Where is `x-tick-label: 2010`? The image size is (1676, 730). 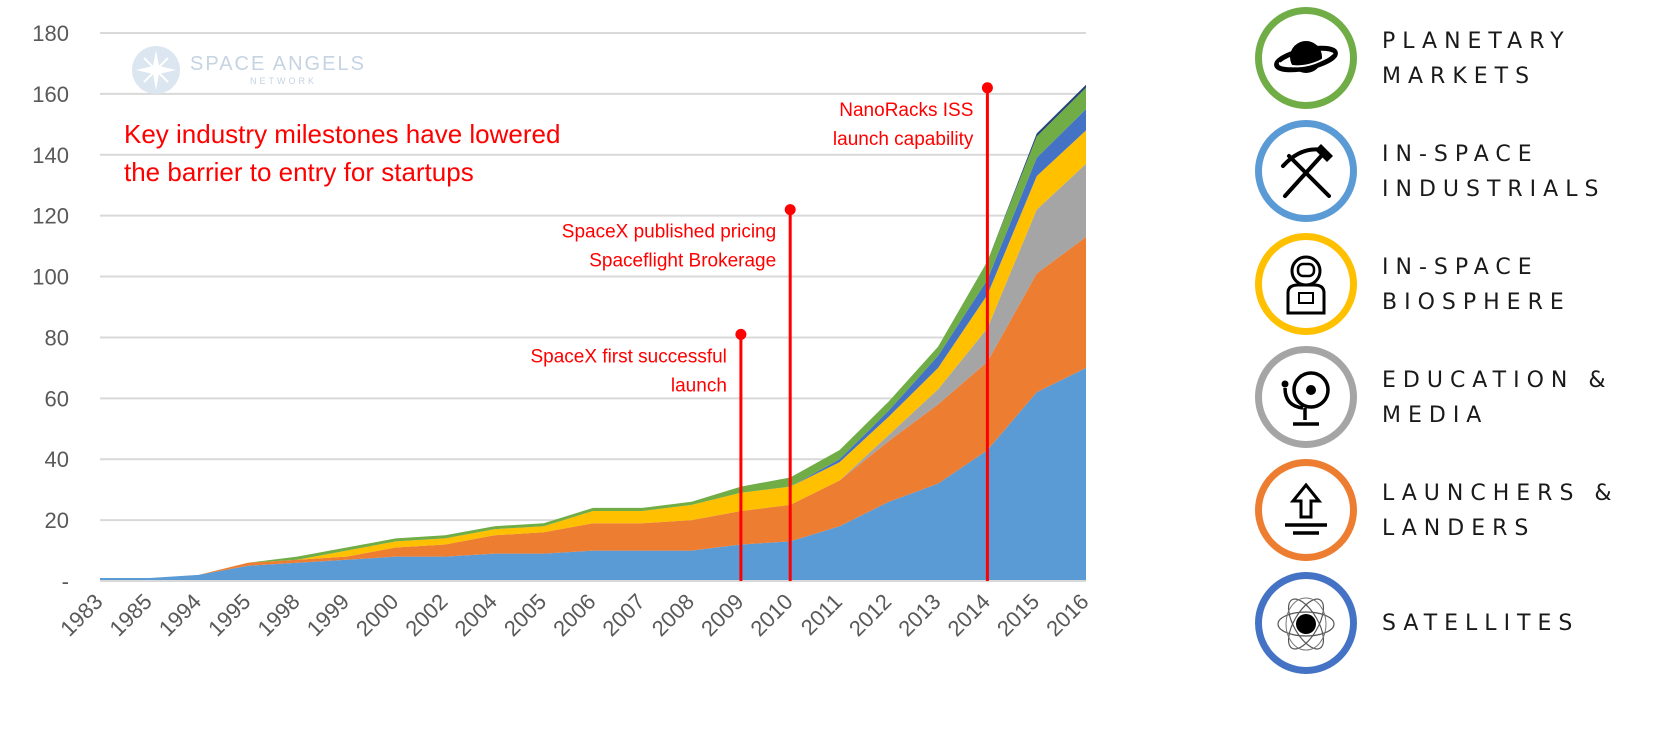
x-tick-label: 2010 is located at coordinates (771, 615).